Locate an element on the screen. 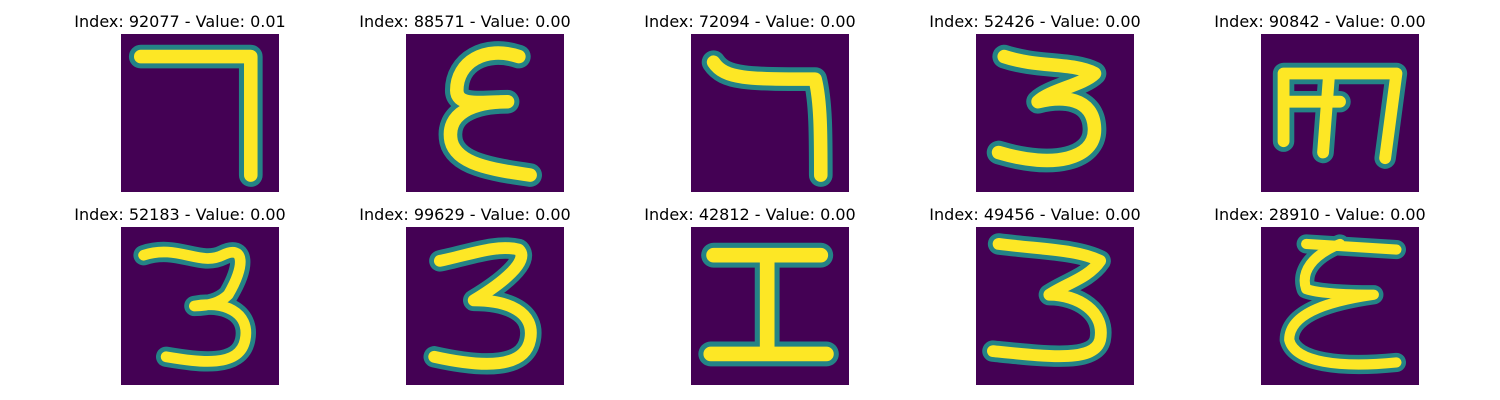  panel-2: Index: 72094 - Value: 0.00 is located at coordinates (750, 107).